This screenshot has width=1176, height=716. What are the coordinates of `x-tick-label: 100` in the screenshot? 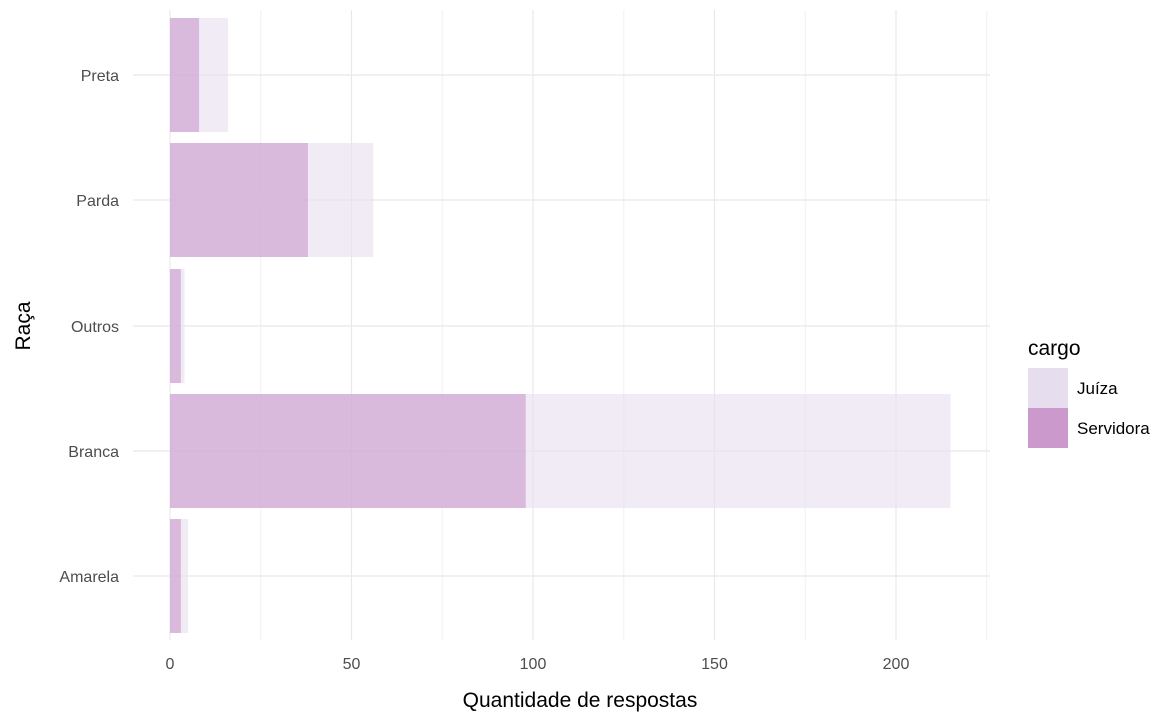 It's located at (533, 664).